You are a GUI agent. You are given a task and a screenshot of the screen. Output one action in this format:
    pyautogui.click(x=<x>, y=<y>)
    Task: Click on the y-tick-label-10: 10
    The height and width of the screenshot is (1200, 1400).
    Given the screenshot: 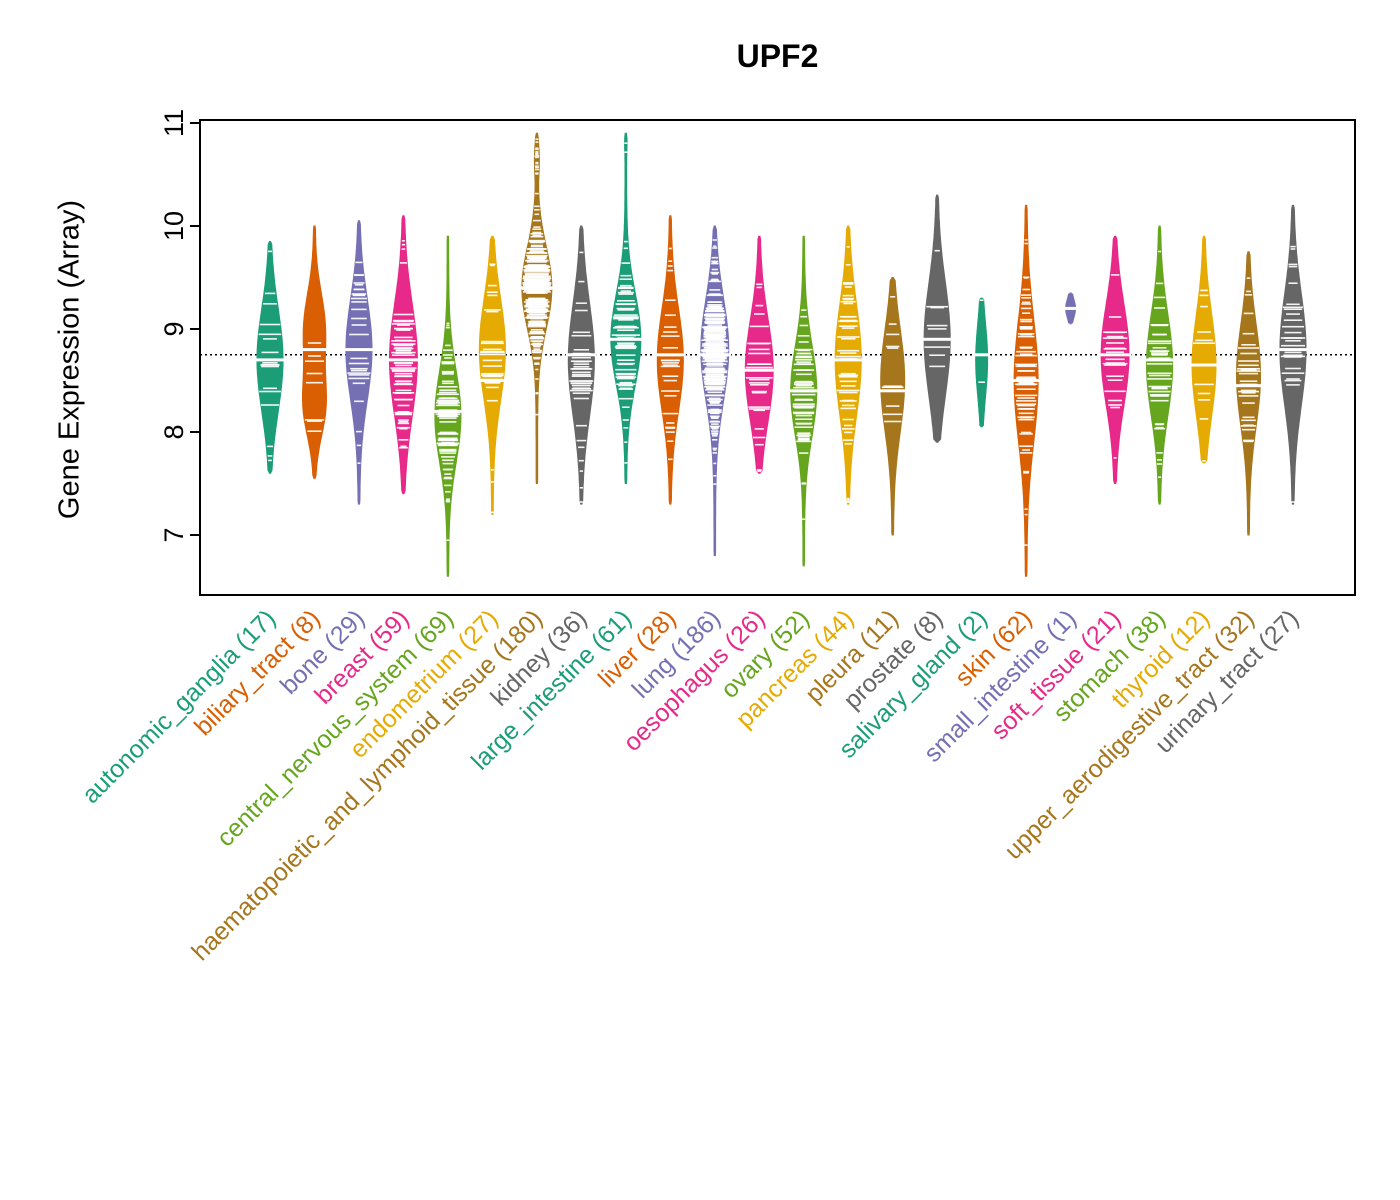 What is the action you would take?
    pyautogui.click(x=174, y=226)
    